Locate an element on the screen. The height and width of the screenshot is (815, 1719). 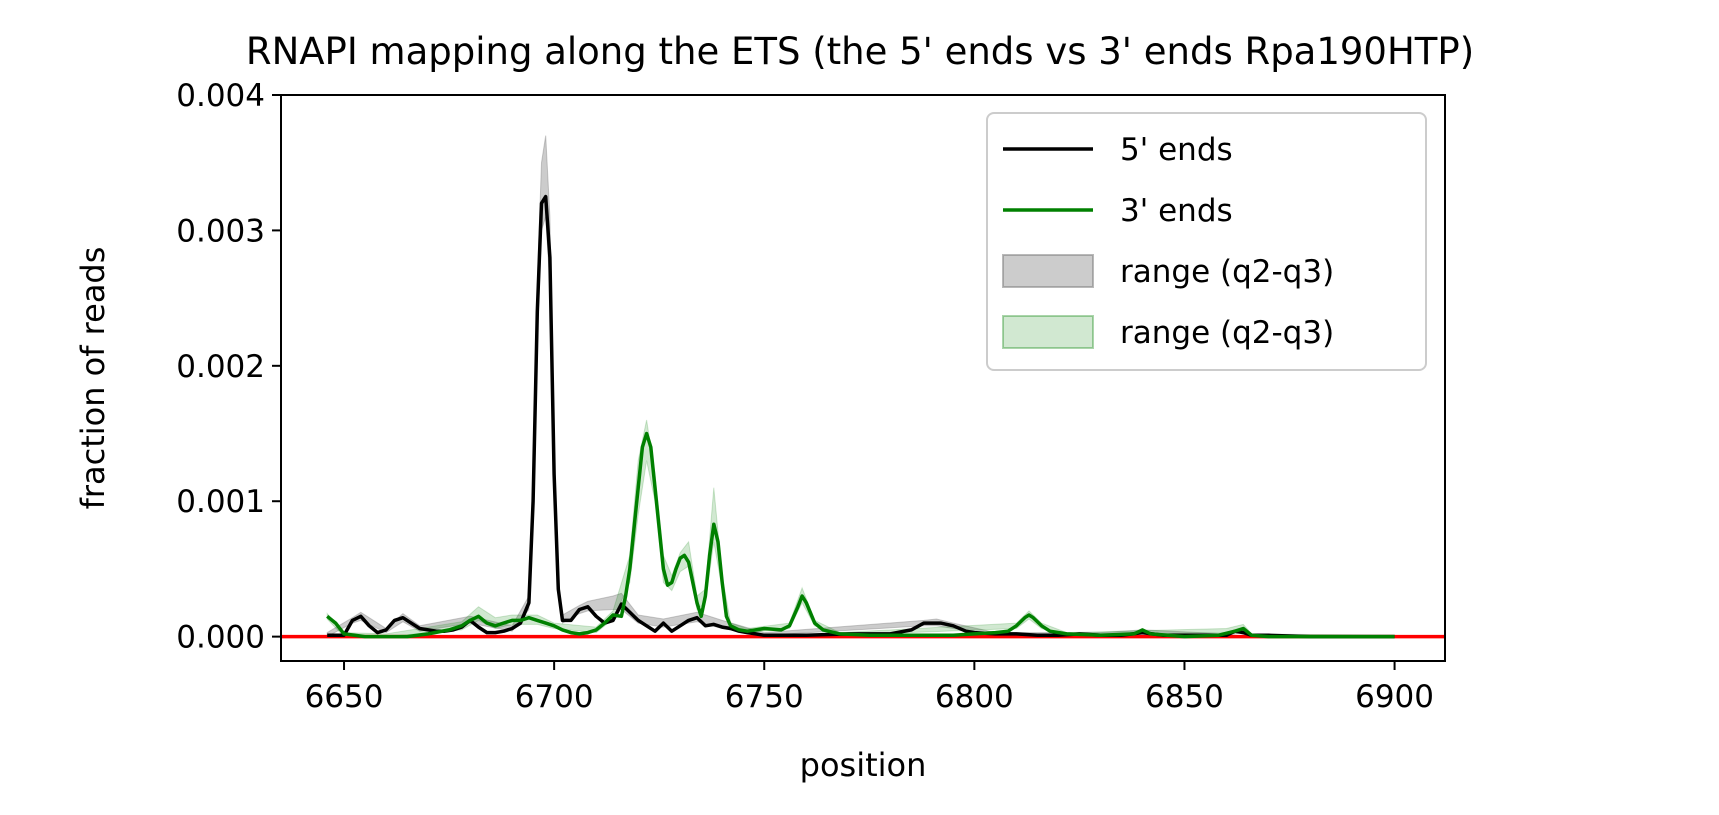
x-tick-label: 6750 is located at coordinates (764, 697).